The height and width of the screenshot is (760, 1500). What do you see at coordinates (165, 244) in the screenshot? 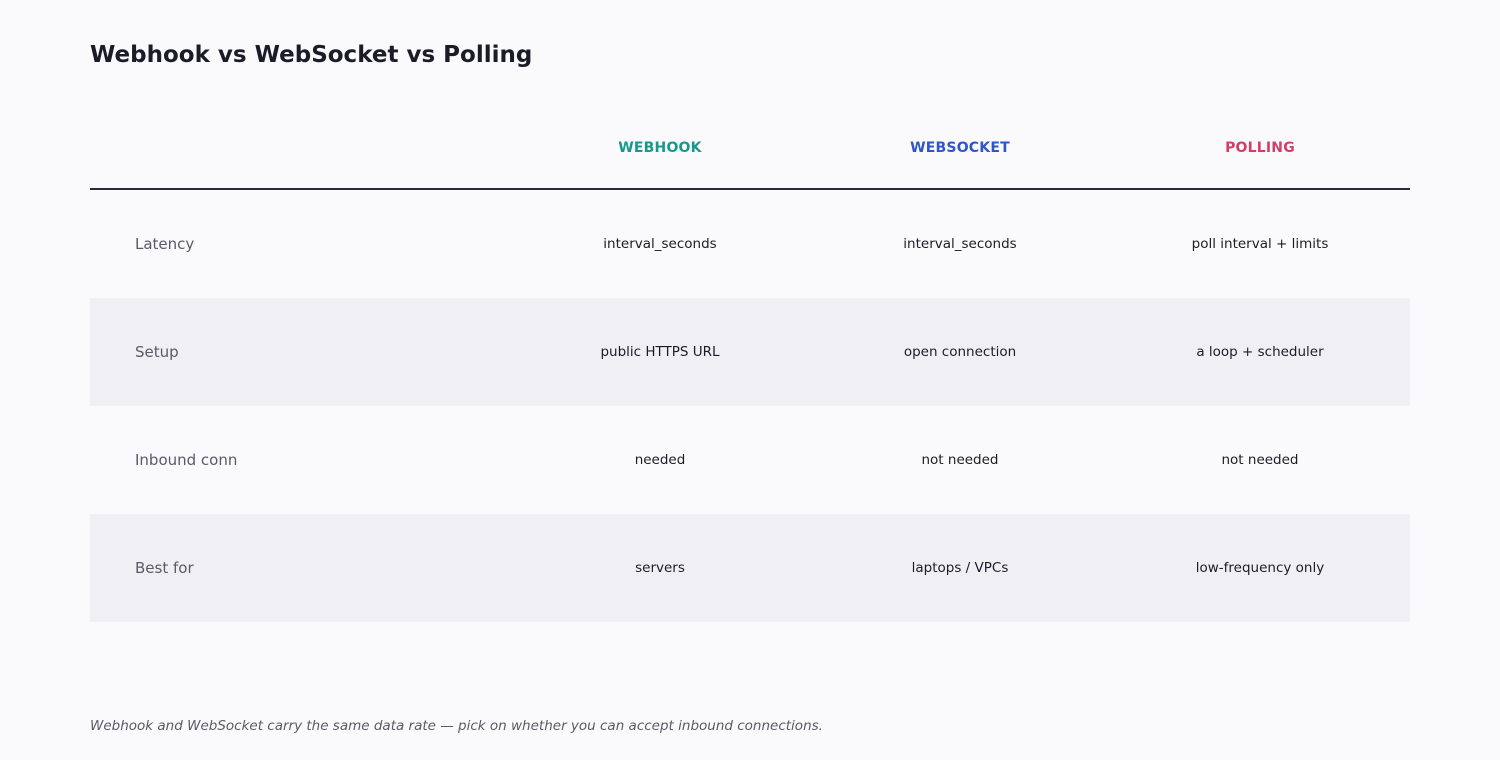
I see `row-label: Latency` at bounding box center [165, 244].